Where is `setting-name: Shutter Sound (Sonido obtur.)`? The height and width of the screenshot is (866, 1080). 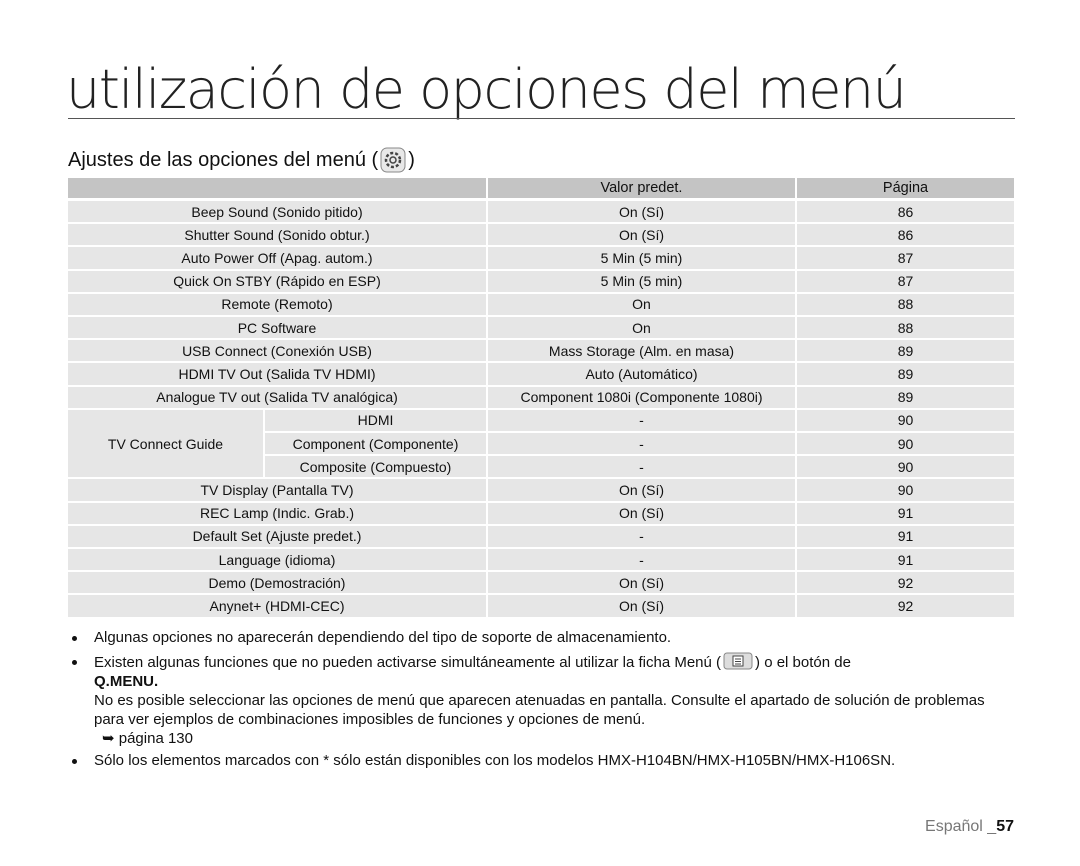
setting-name: Shutter Sound (Sonido obtur.) is located at coordinates (277, 235).